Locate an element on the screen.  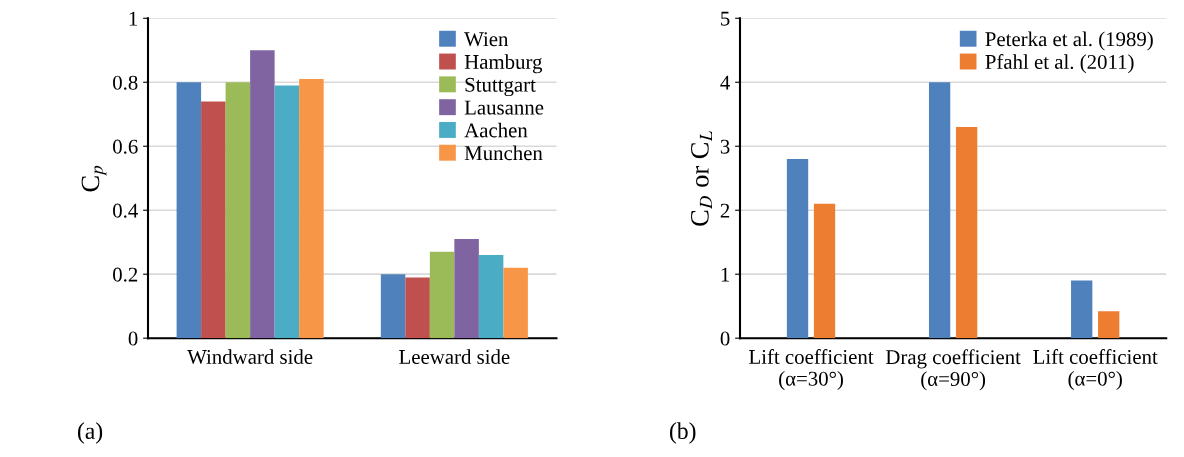
legend-label: Pfahl et al. (2011) is located at coordinates (1059, 64).